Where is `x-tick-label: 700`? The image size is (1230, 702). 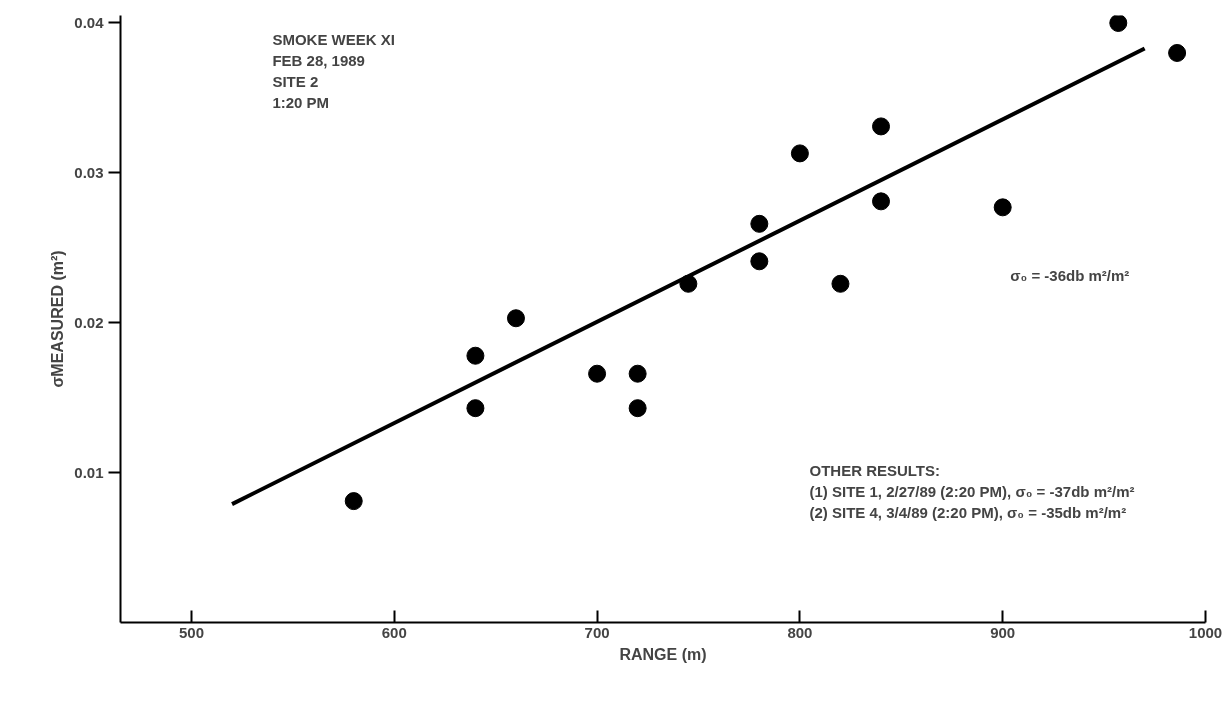
x-tick-label: 700 is located at coordinates (597, 632).